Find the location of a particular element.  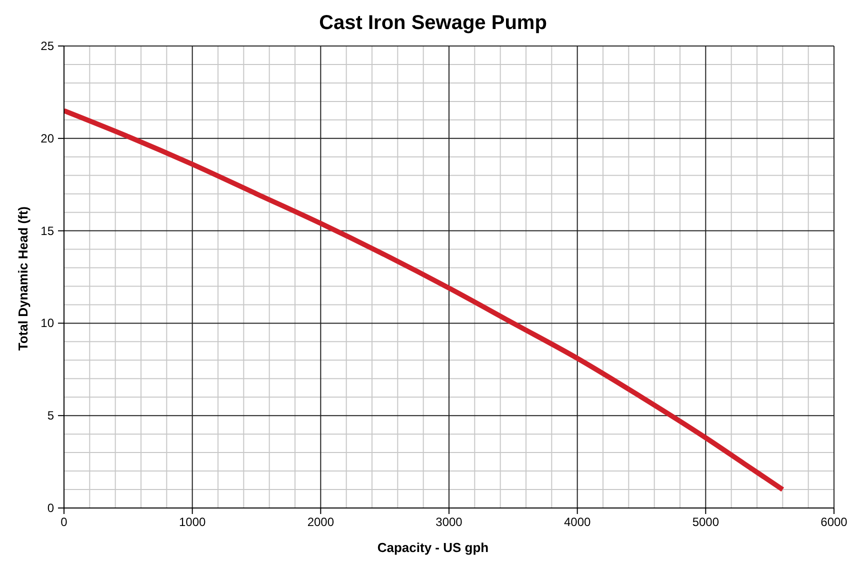

x-tick-label: 0 is located at coordinates (64, 522).